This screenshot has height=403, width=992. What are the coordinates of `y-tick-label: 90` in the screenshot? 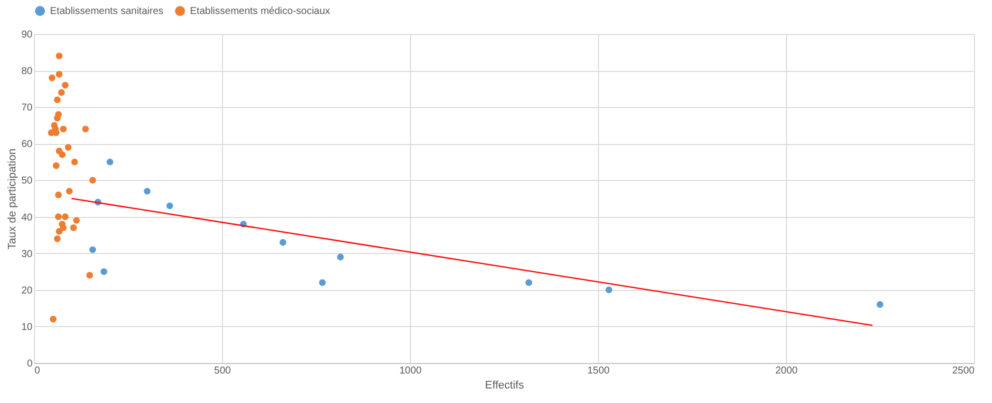 It's located at (27, 35).